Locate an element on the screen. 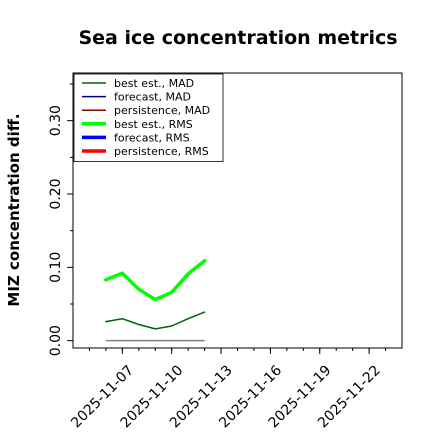 Image resolution: width=440 pixels, height=440 pixels. chart-title: Sea ice concentration metrics is located at coordinates (237, 38).